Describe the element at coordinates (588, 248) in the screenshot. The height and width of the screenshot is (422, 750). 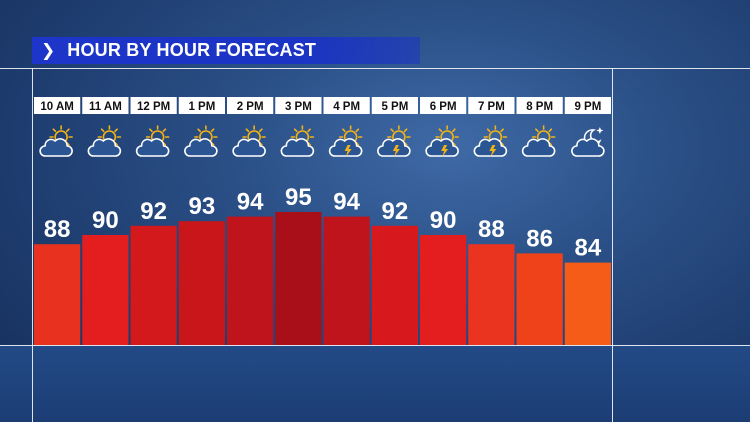
I see `temperature-value: 84` at that location.